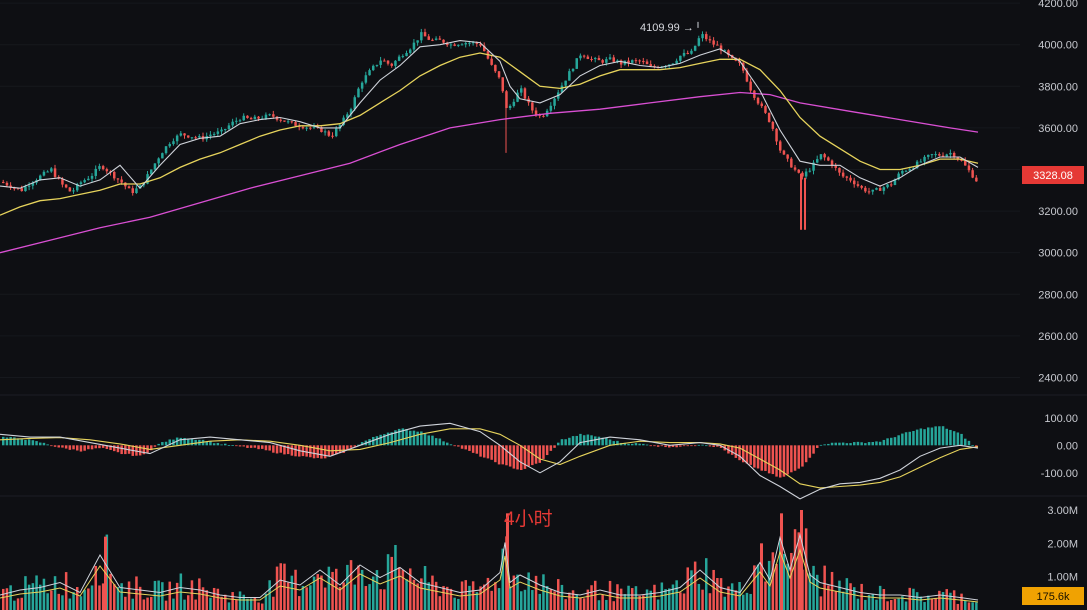 The width and height of the screenshot is (1087, 610). What do you see at coordinates (489, 461) in the screenshot?
I see `macd-pane` at bounding box center [489, 461].